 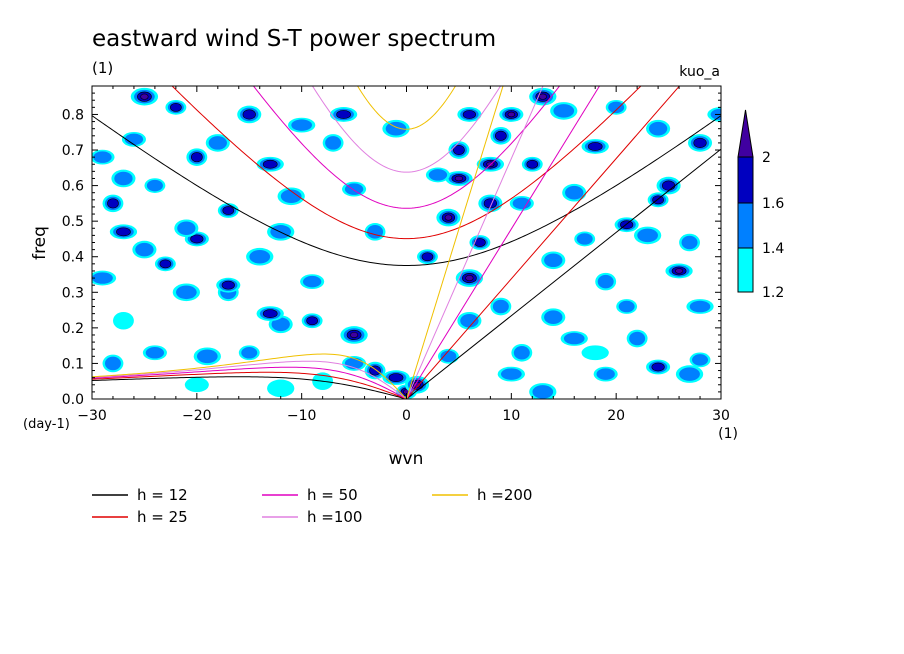 I want to click on colorbar-top-arrow, so click(x=745, y=133).